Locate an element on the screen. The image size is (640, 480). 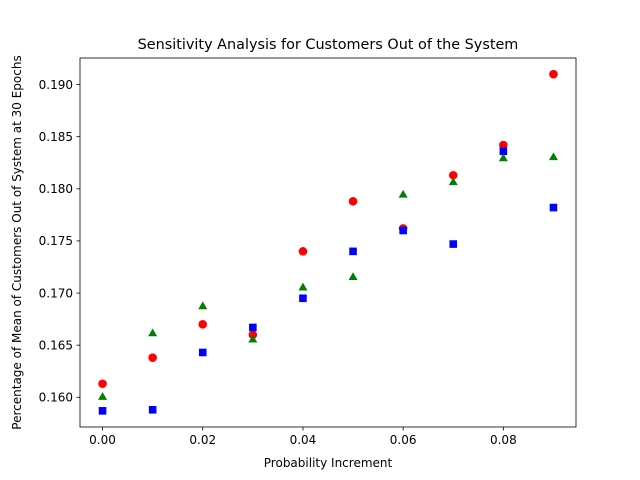
y-tick-label: 0.185 is located at coordinates (56, 137).